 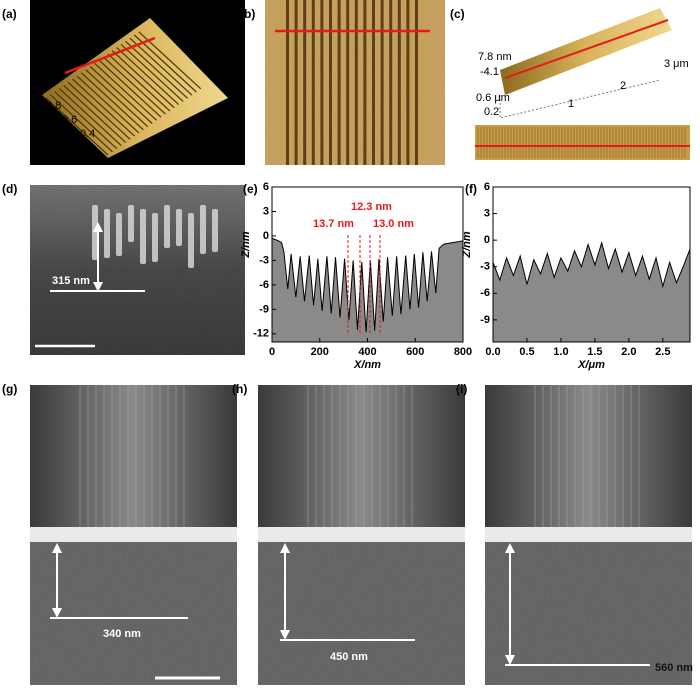 I want to click on x-tick-label: 200, so click(x=320, y=352).